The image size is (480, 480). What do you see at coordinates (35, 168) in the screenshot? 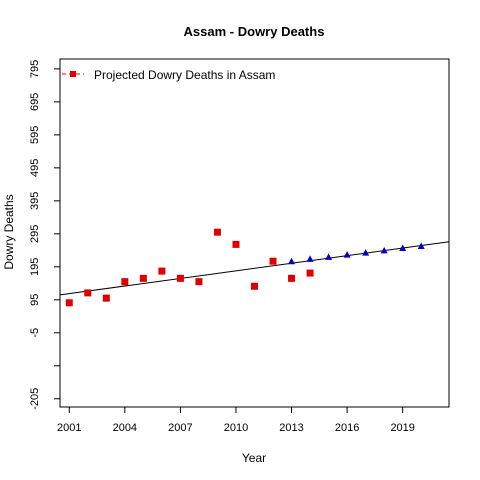
I see `y-tick-label: 495` at bounding box center [35, 168].